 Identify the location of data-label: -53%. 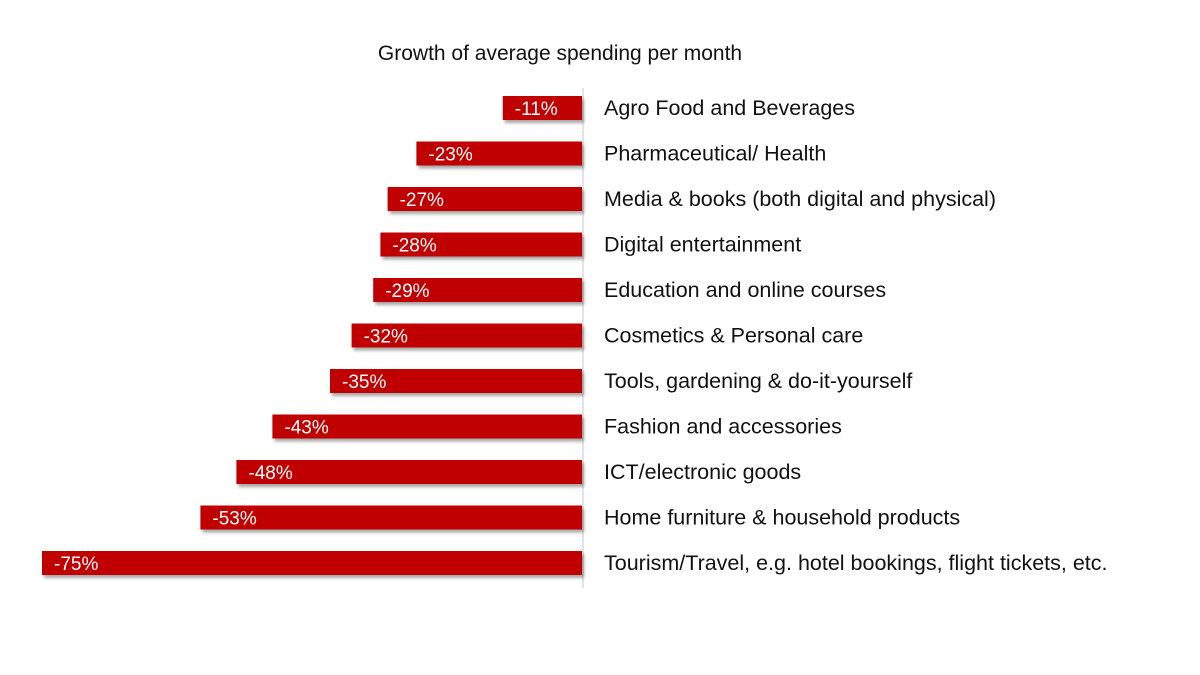
(234, 519).